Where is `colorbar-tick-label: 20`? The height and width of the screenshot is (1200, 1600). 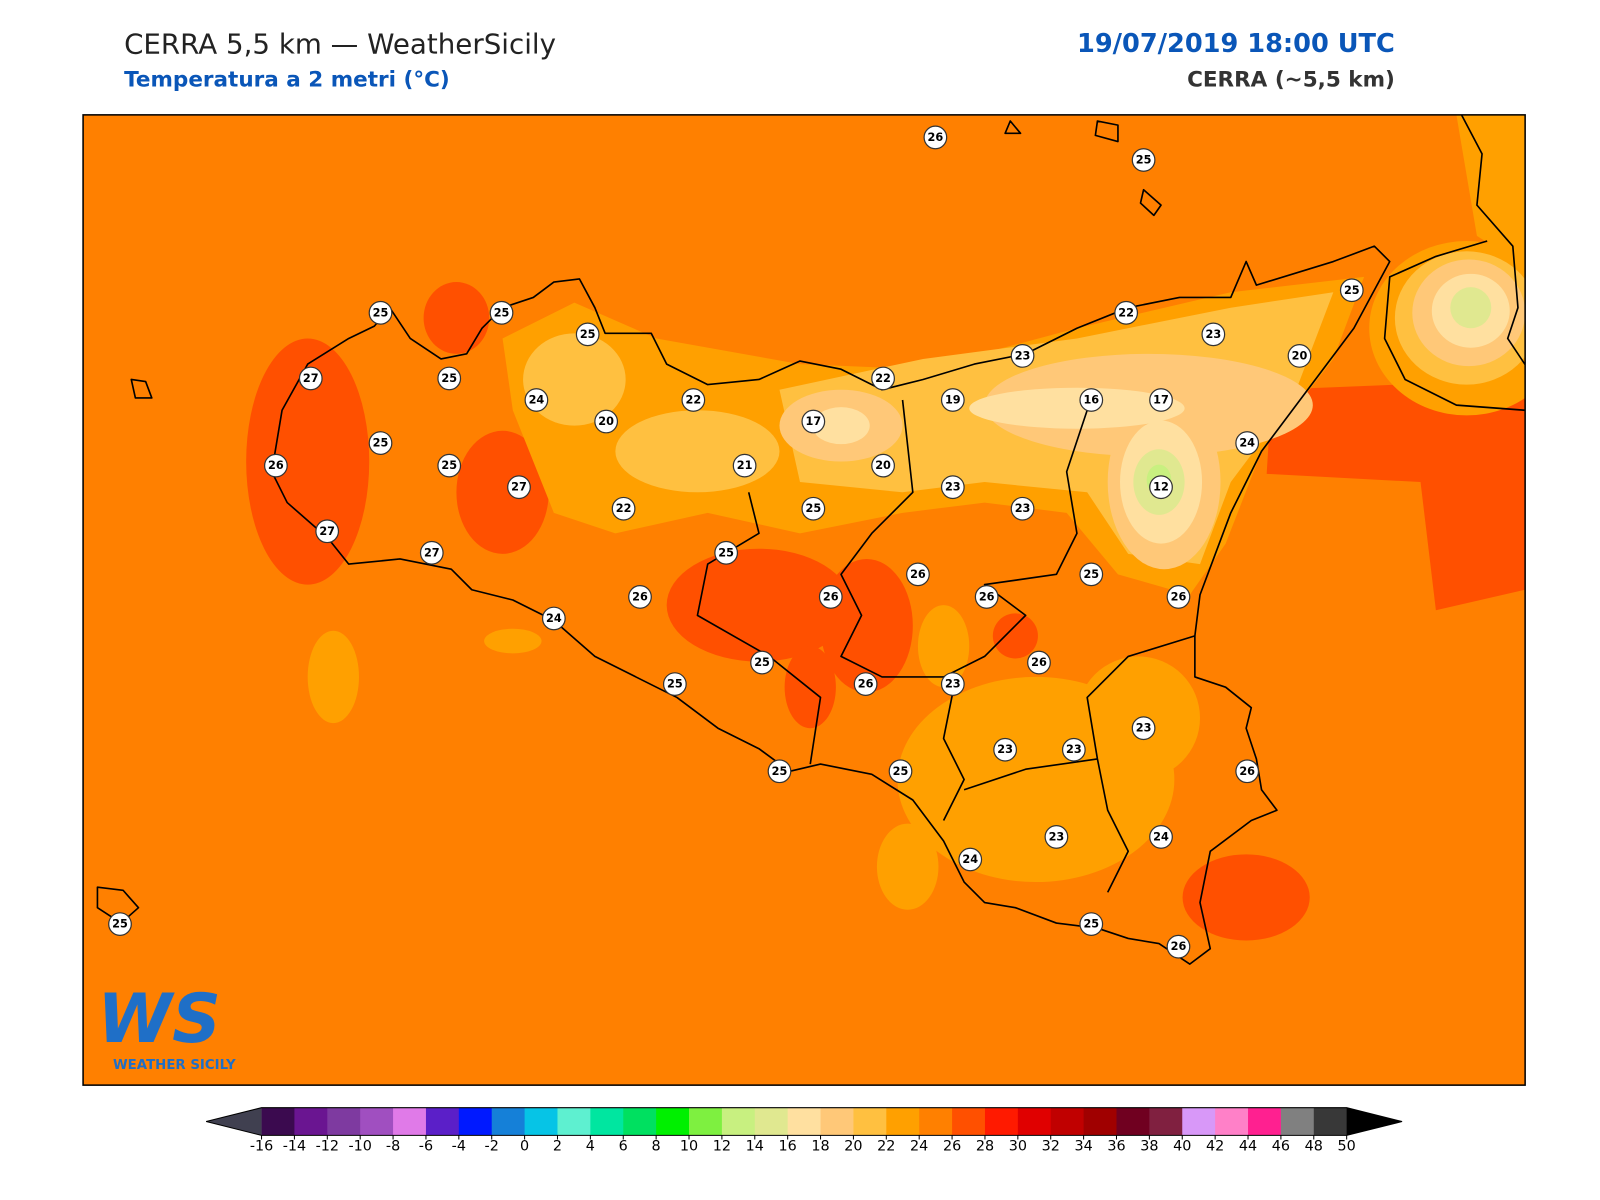 colorbar-tick-label: 20 is located at coordinates (853, 1147).